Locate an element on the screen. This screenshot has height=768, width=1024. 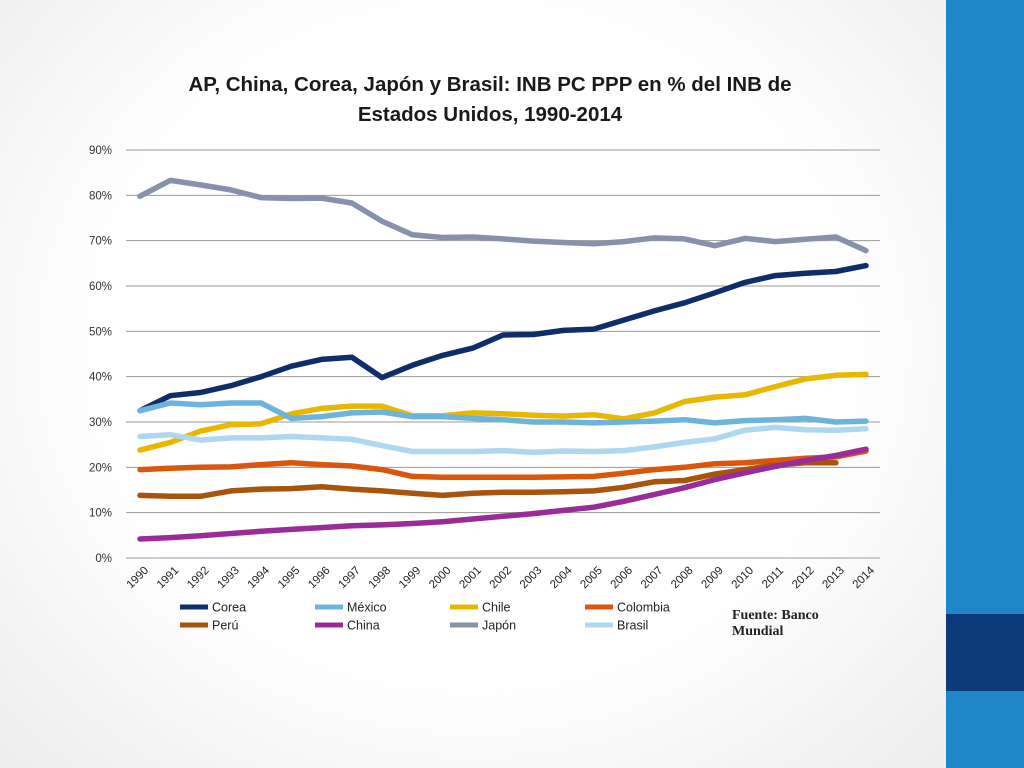
x-tick-label: 2003 is located at coordinates (531, 578).